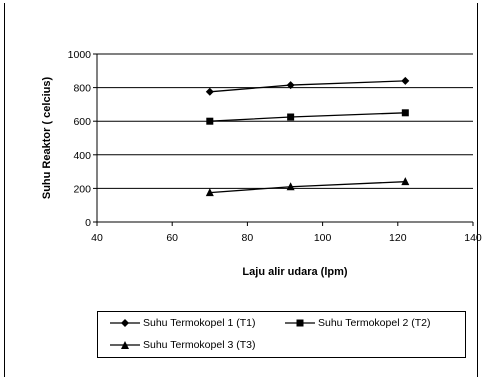 The width and height of the screenshot is (483, 381). Describe the element at coordinates (125, 345) in the screenshot. I see `triangle-marker-icon` at that location.